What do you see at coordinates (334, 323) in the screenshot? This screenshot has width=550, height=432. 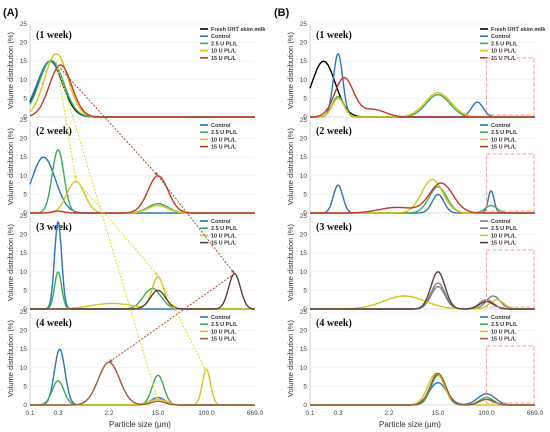 I see `week-title: (4 week)` at bounding box center [334, 323].